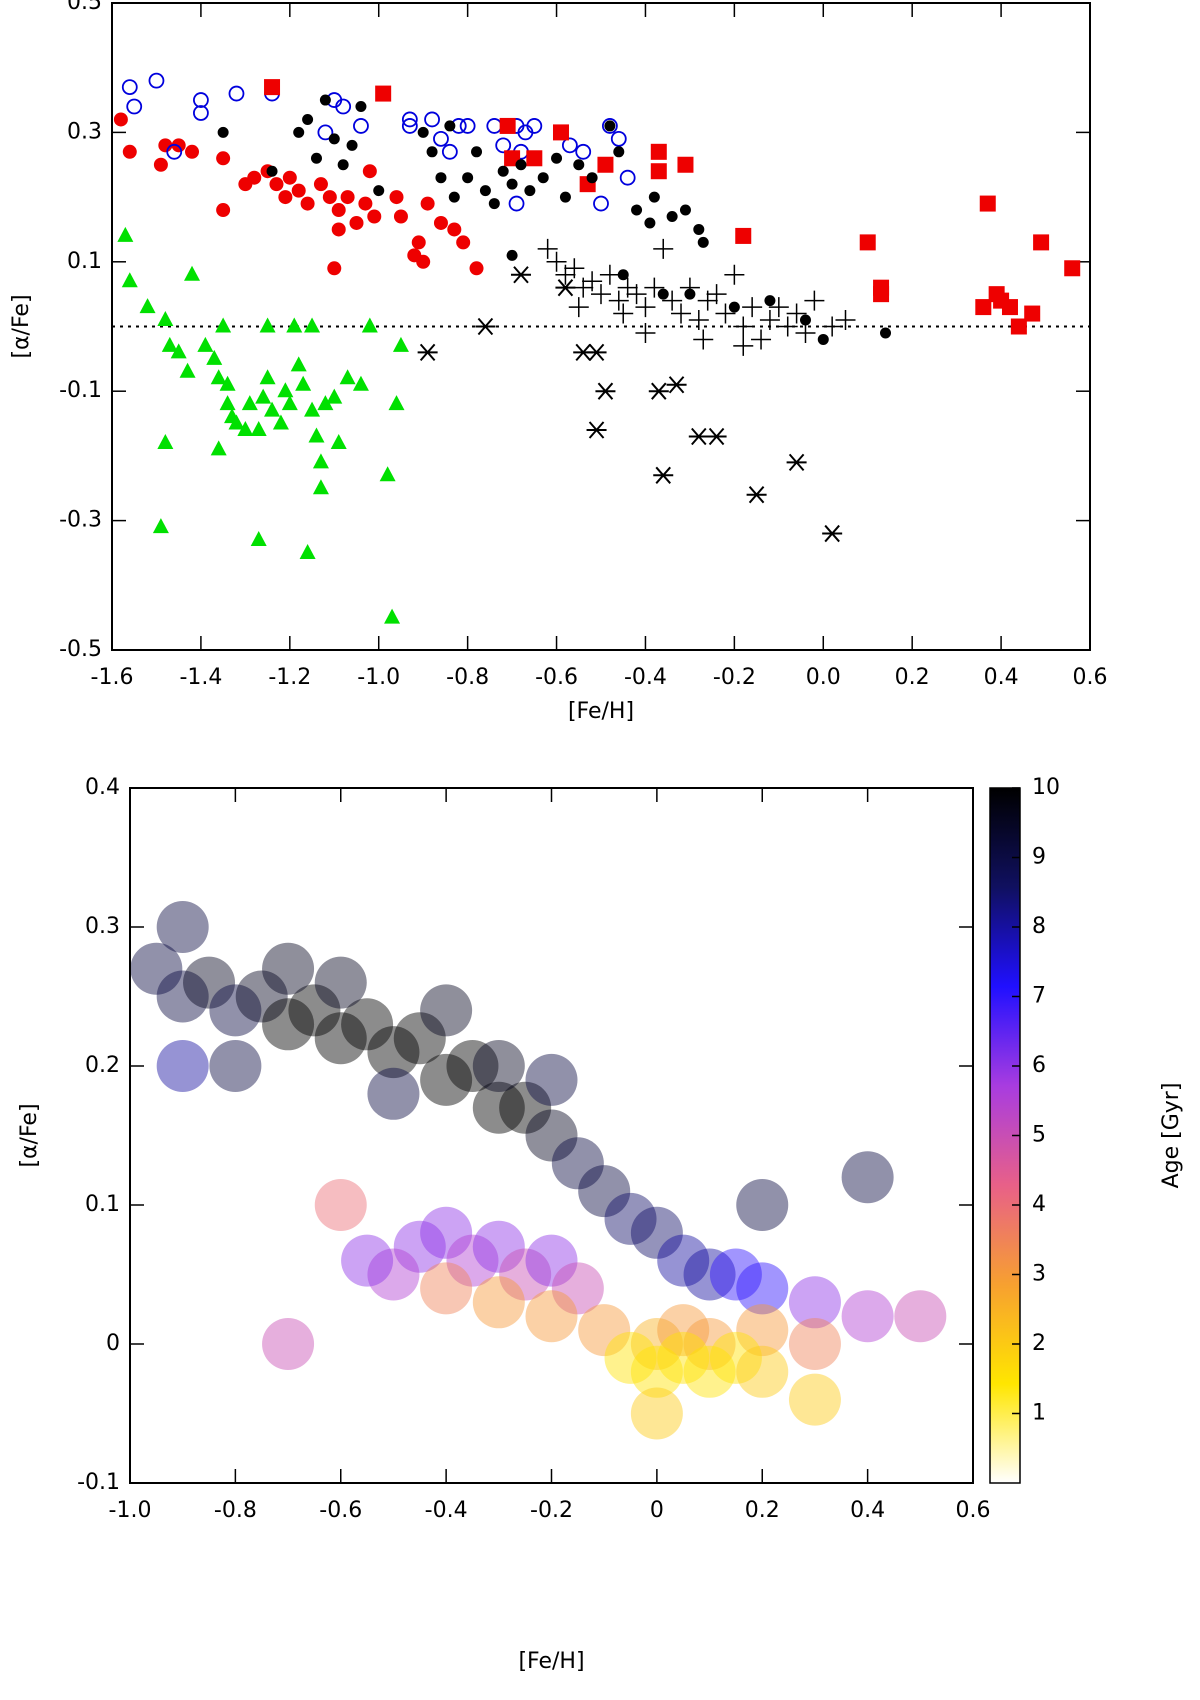 The height and width of the screenshot is (1700, 1200). What do you see at coordinates (21, 326) in the screenshot?
I see `y-axis-label: [α/Fe]` at bounding box center [21, 326].